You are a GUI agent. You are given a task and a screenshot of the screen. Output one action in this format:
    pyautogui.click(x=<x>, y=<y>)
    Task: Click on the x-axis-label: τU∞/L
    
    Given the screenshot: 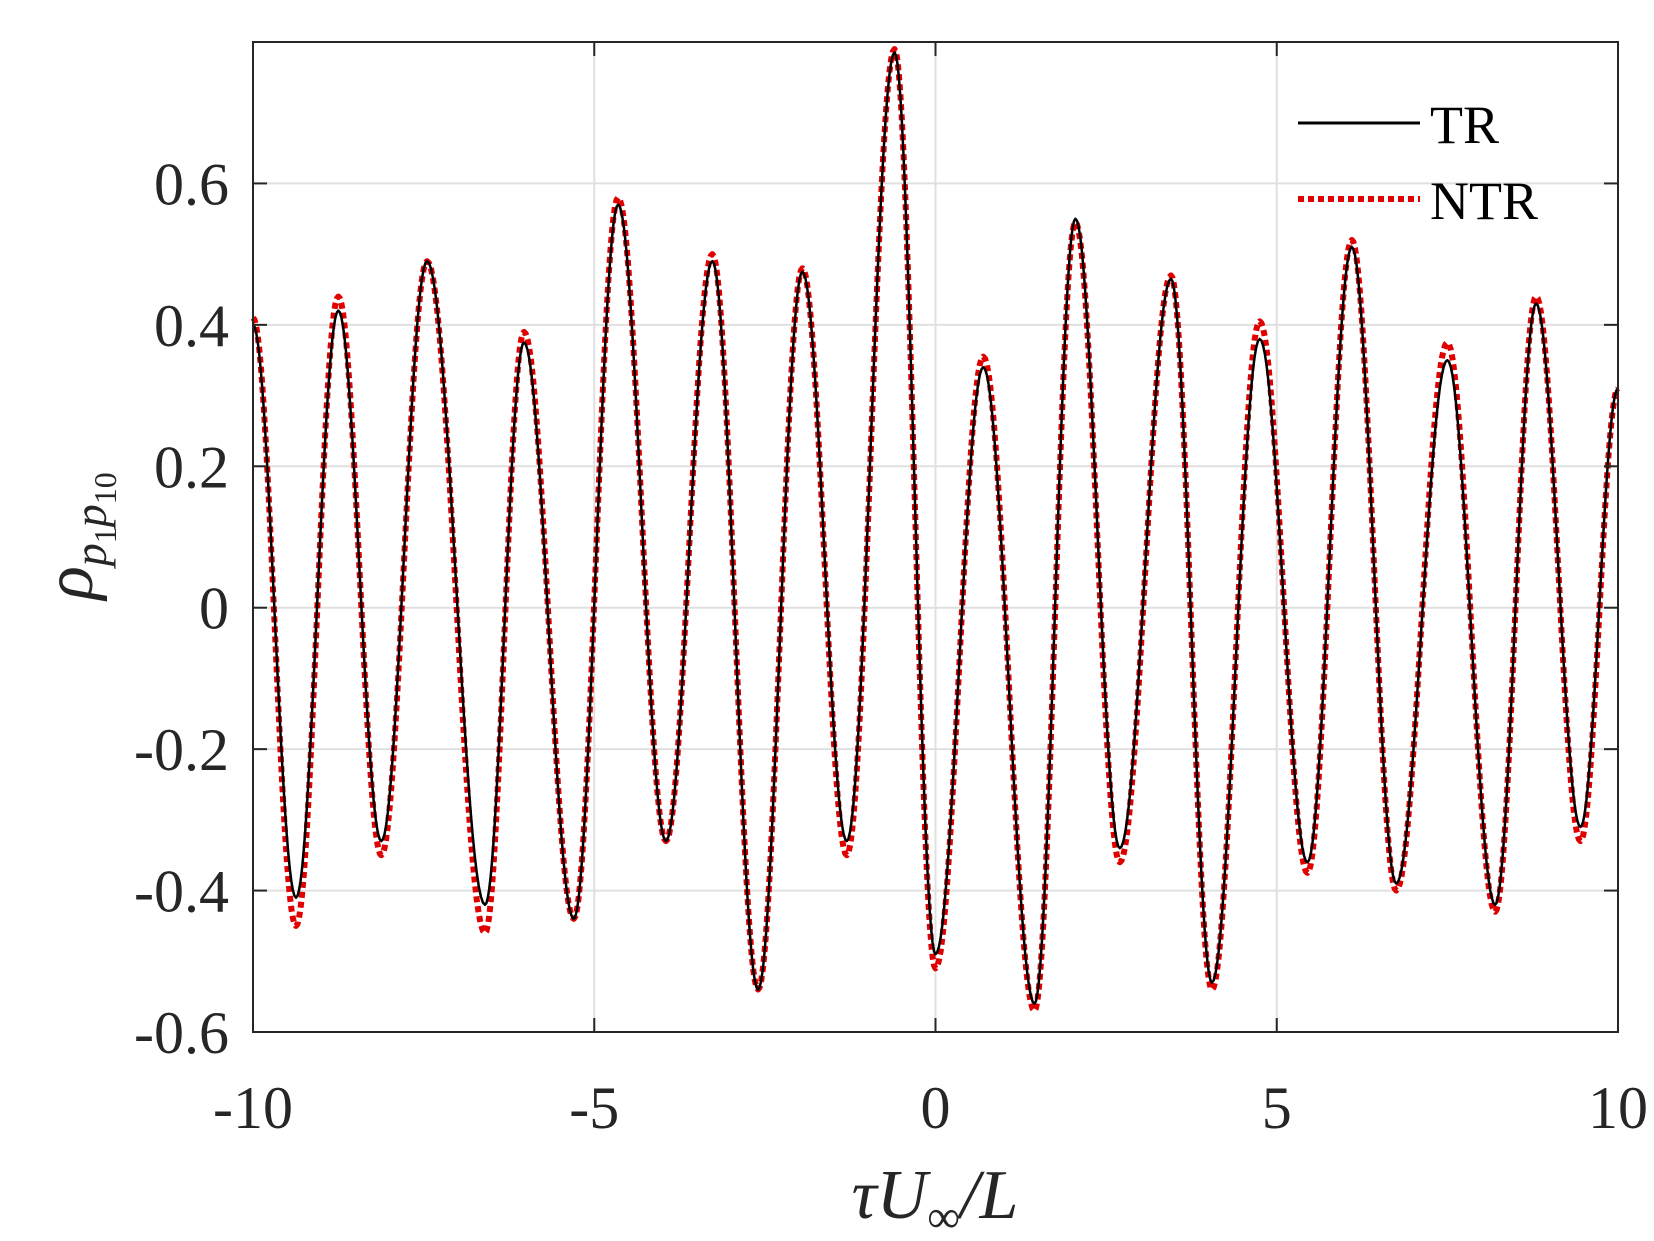 What is the action you would take?
    pyautogui.click(x=935, y=1199)
    